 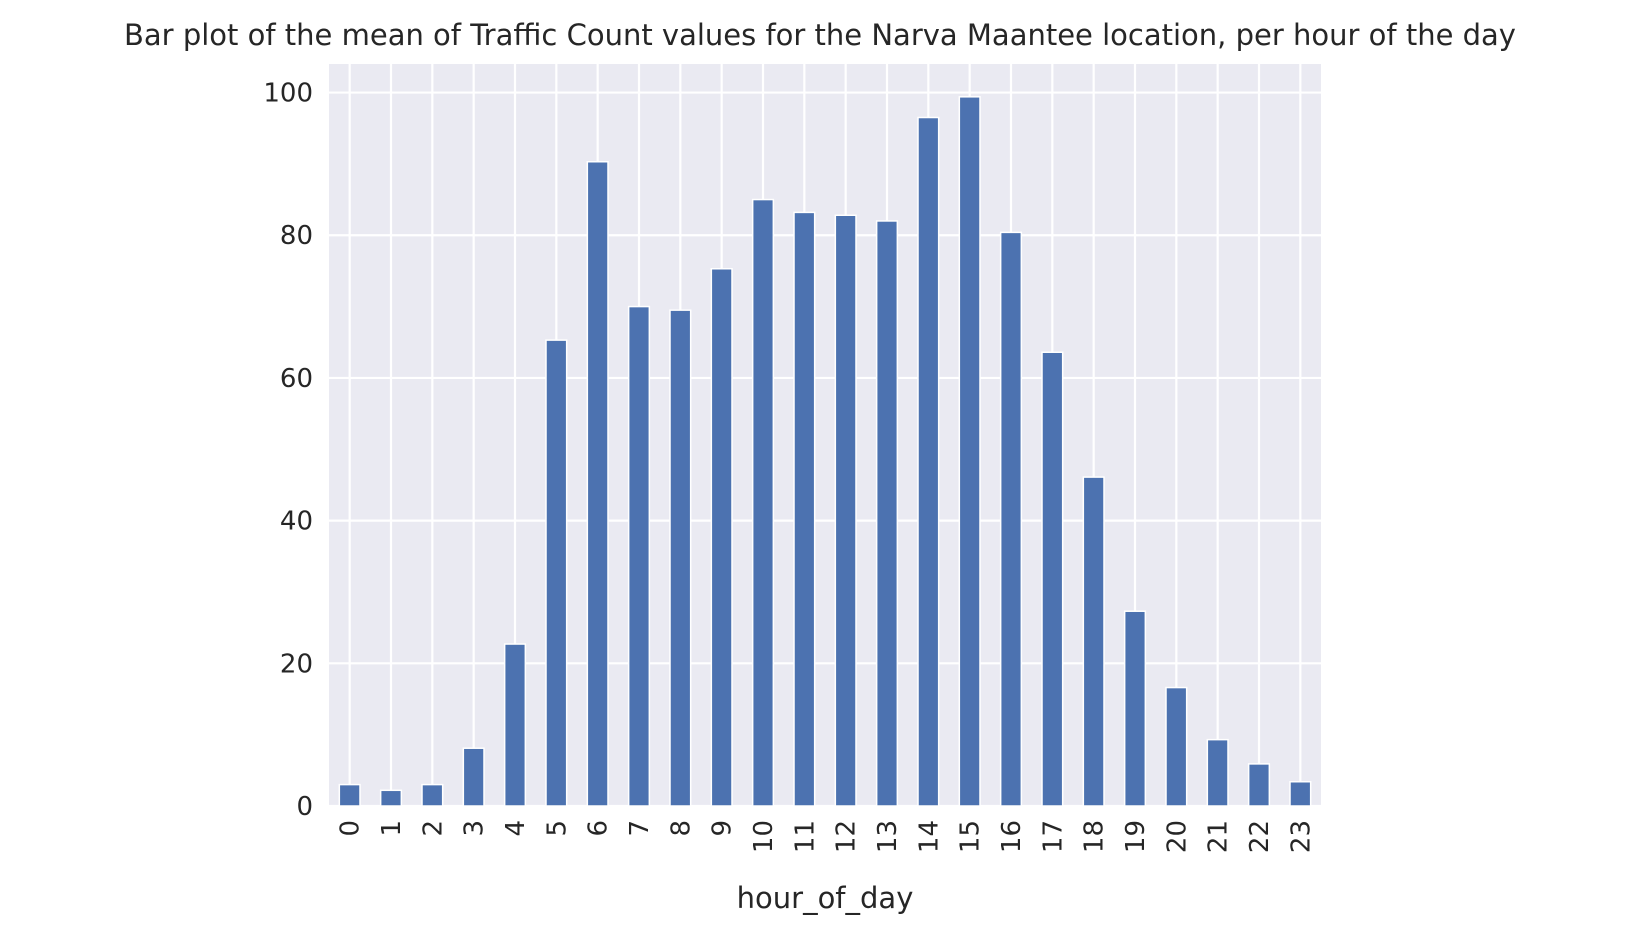 What do you see at coordinates (764, 836) in the screenshot?
I see `x-tick-label: 10` at bounding box center [764, 836].